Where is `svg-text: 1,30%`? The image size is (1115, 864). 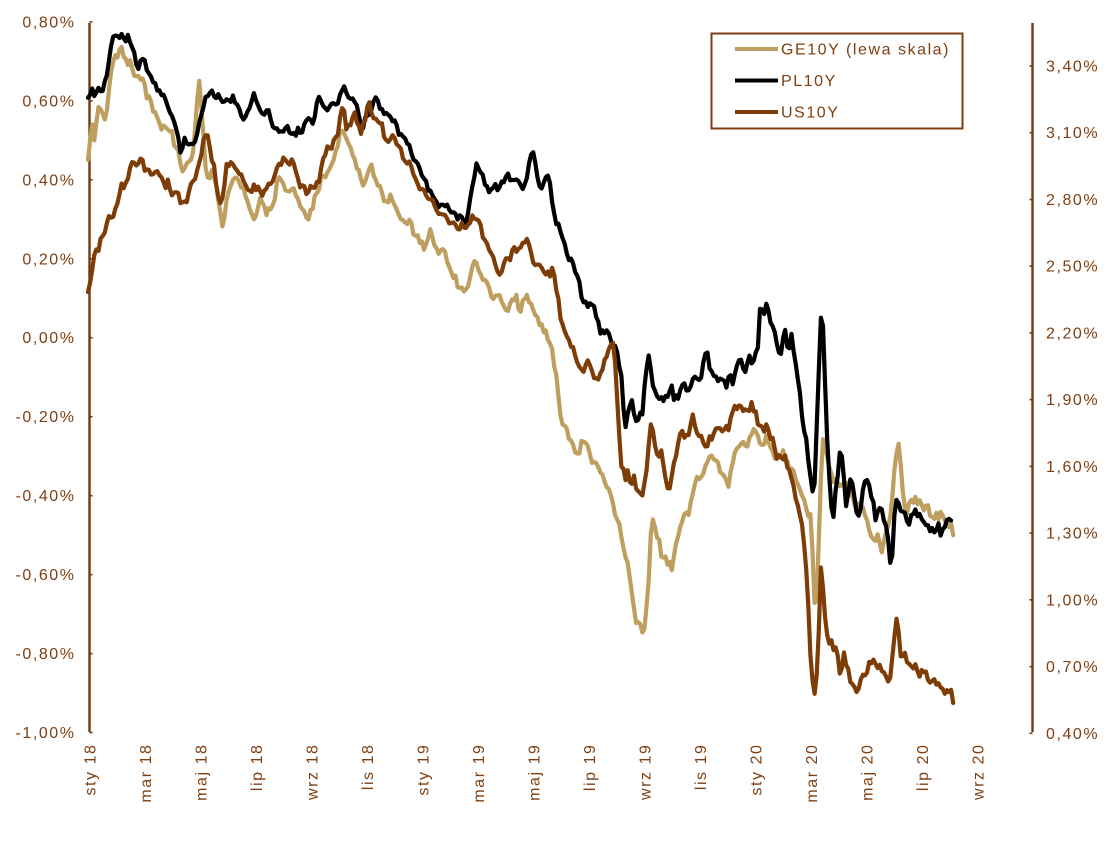 svg-text: 1,30% is located at coordinates (1072, 534).